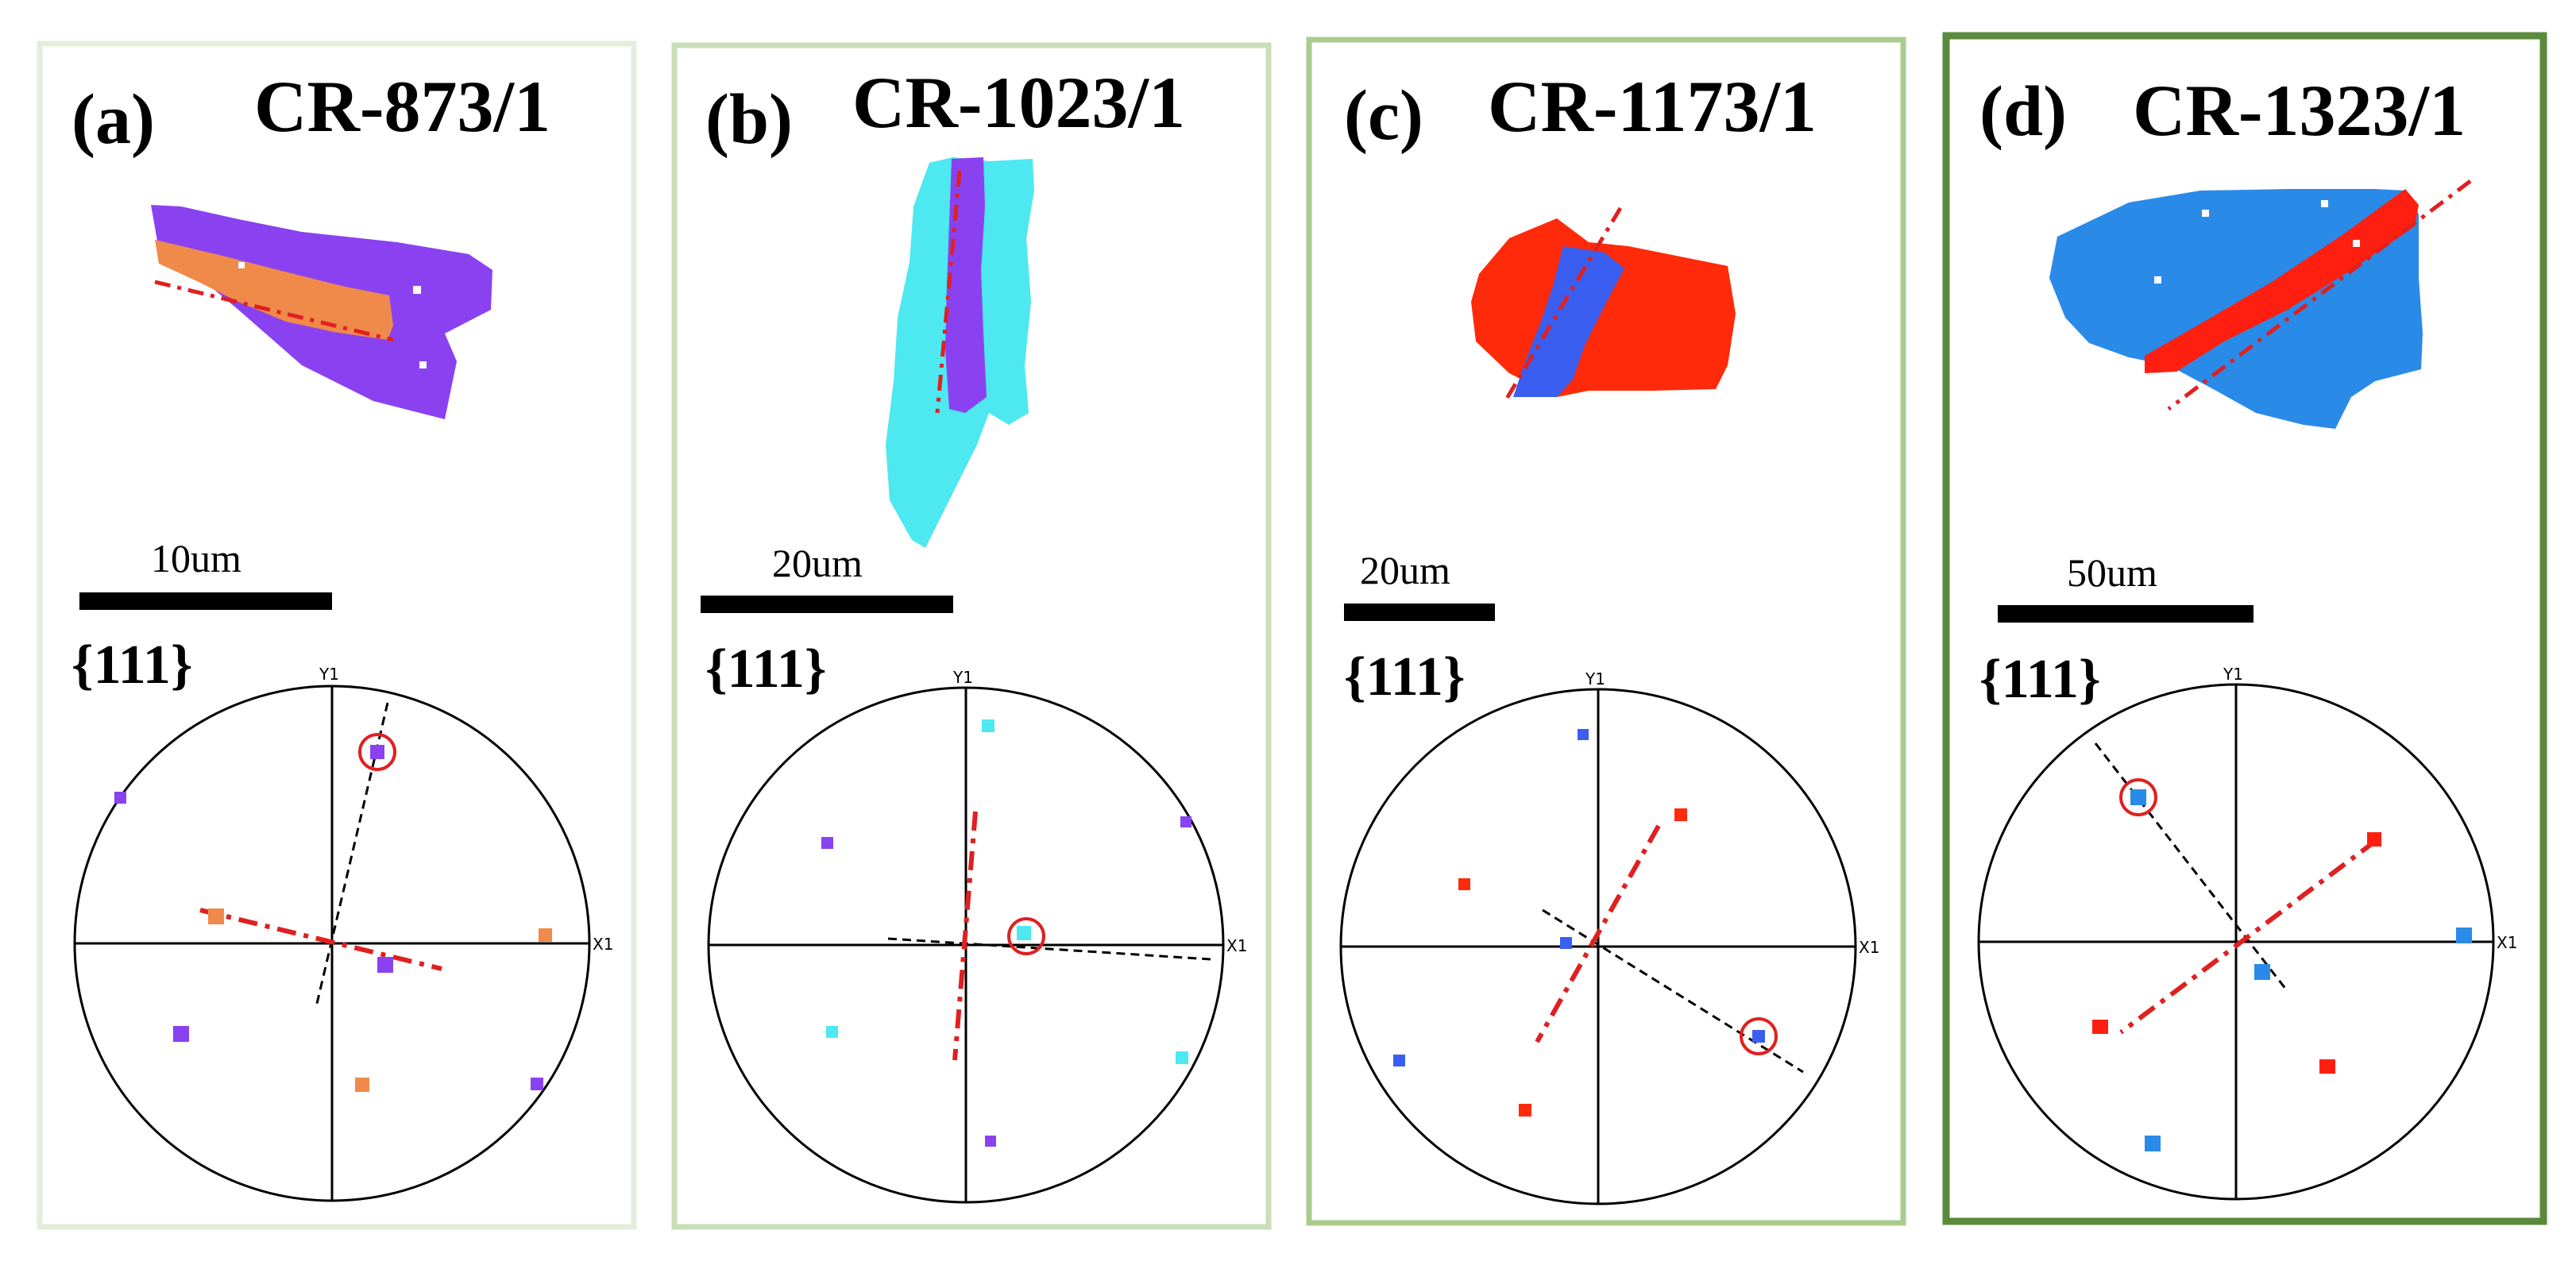 The height and width of the screenshot is (1265, 2576). I want to click on panel-c-label: (c), so click(1383, 115).